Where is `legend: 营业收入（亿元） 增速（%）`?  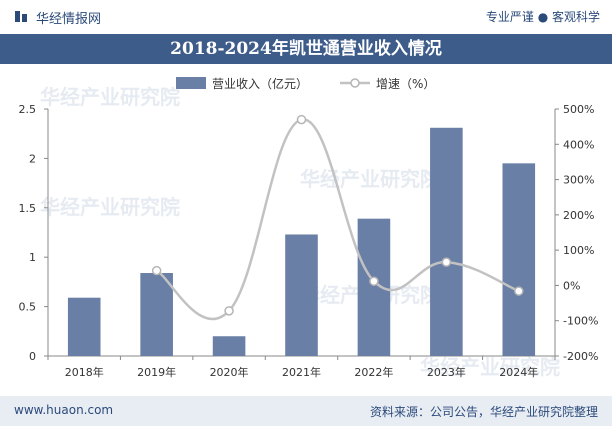 legend: 营业收入（亿元） 增速（%） is located at coordinates (305, 83).